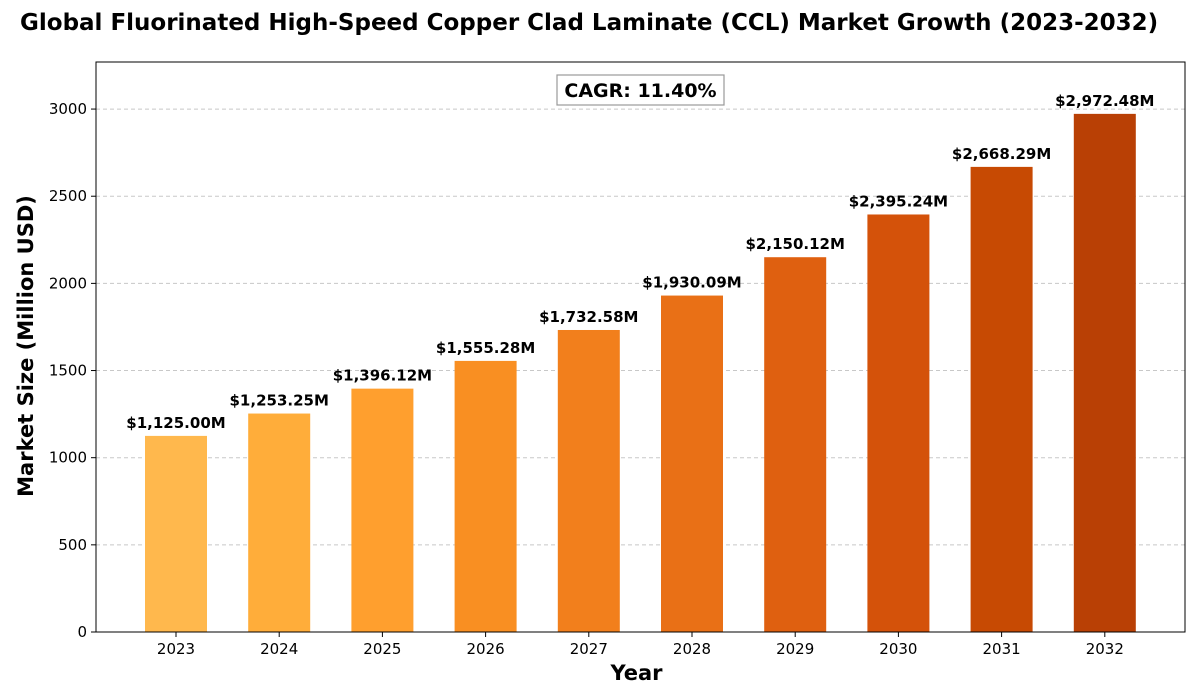 Image resolution: width=1200 pixels, height=700 pixels. I want to click on cagr-annotation-text: CAGR: 11.40%, so click(640, 91).